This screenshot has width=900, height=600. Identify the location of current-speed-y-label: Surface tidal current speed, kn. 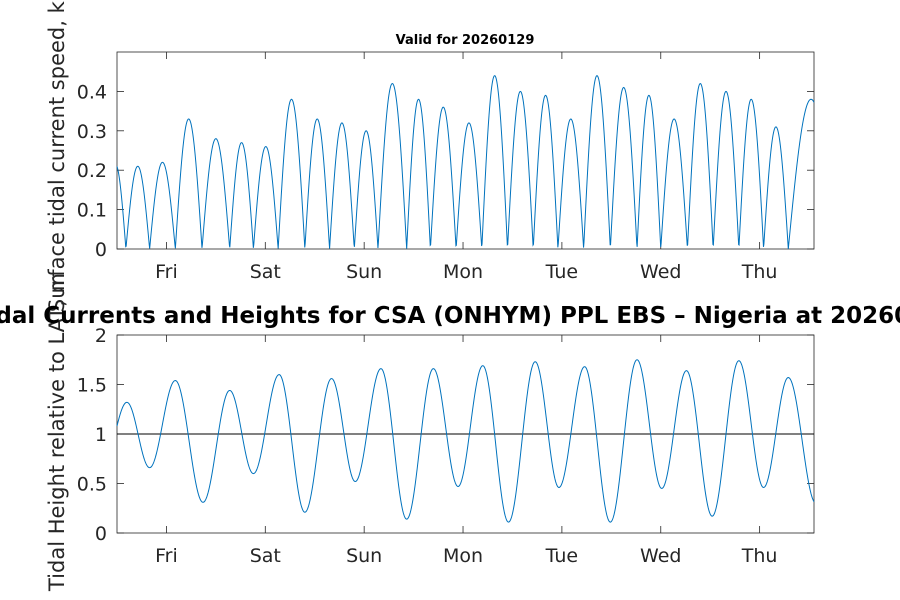
(57, 156).